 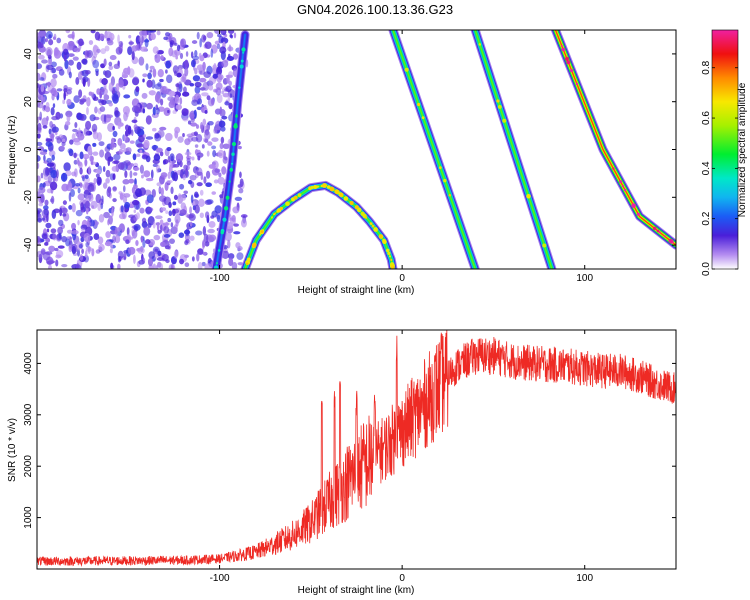 What do you see at coordinates (623, 186) in the screenshot?
I see `streak-3-speck` at bounding box center [623, 186].